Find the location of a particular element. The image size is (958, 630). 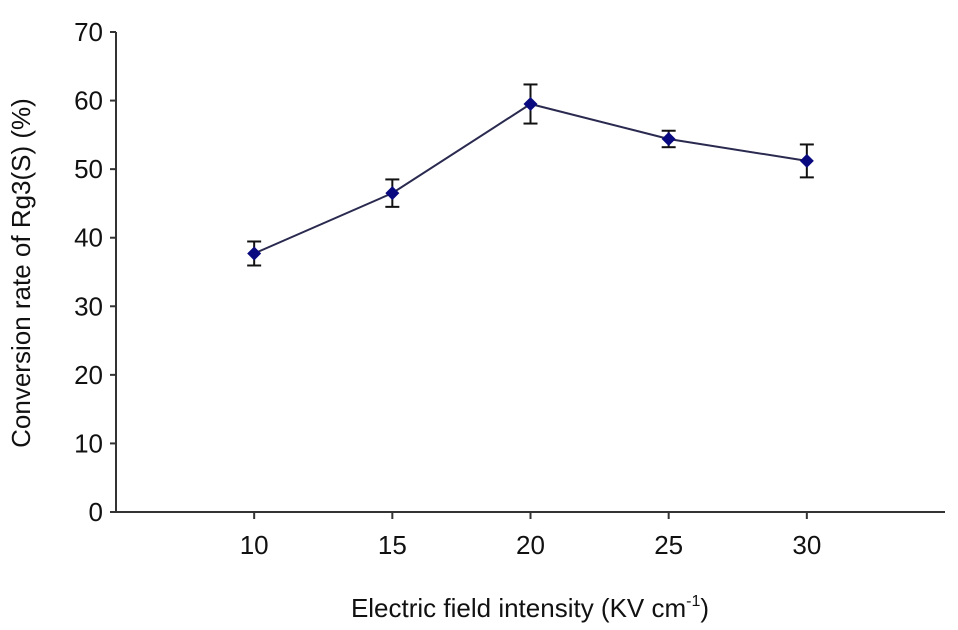

x-axis-title: Electric field intensity (KV cm-1) is located at coordinates (530, 608).